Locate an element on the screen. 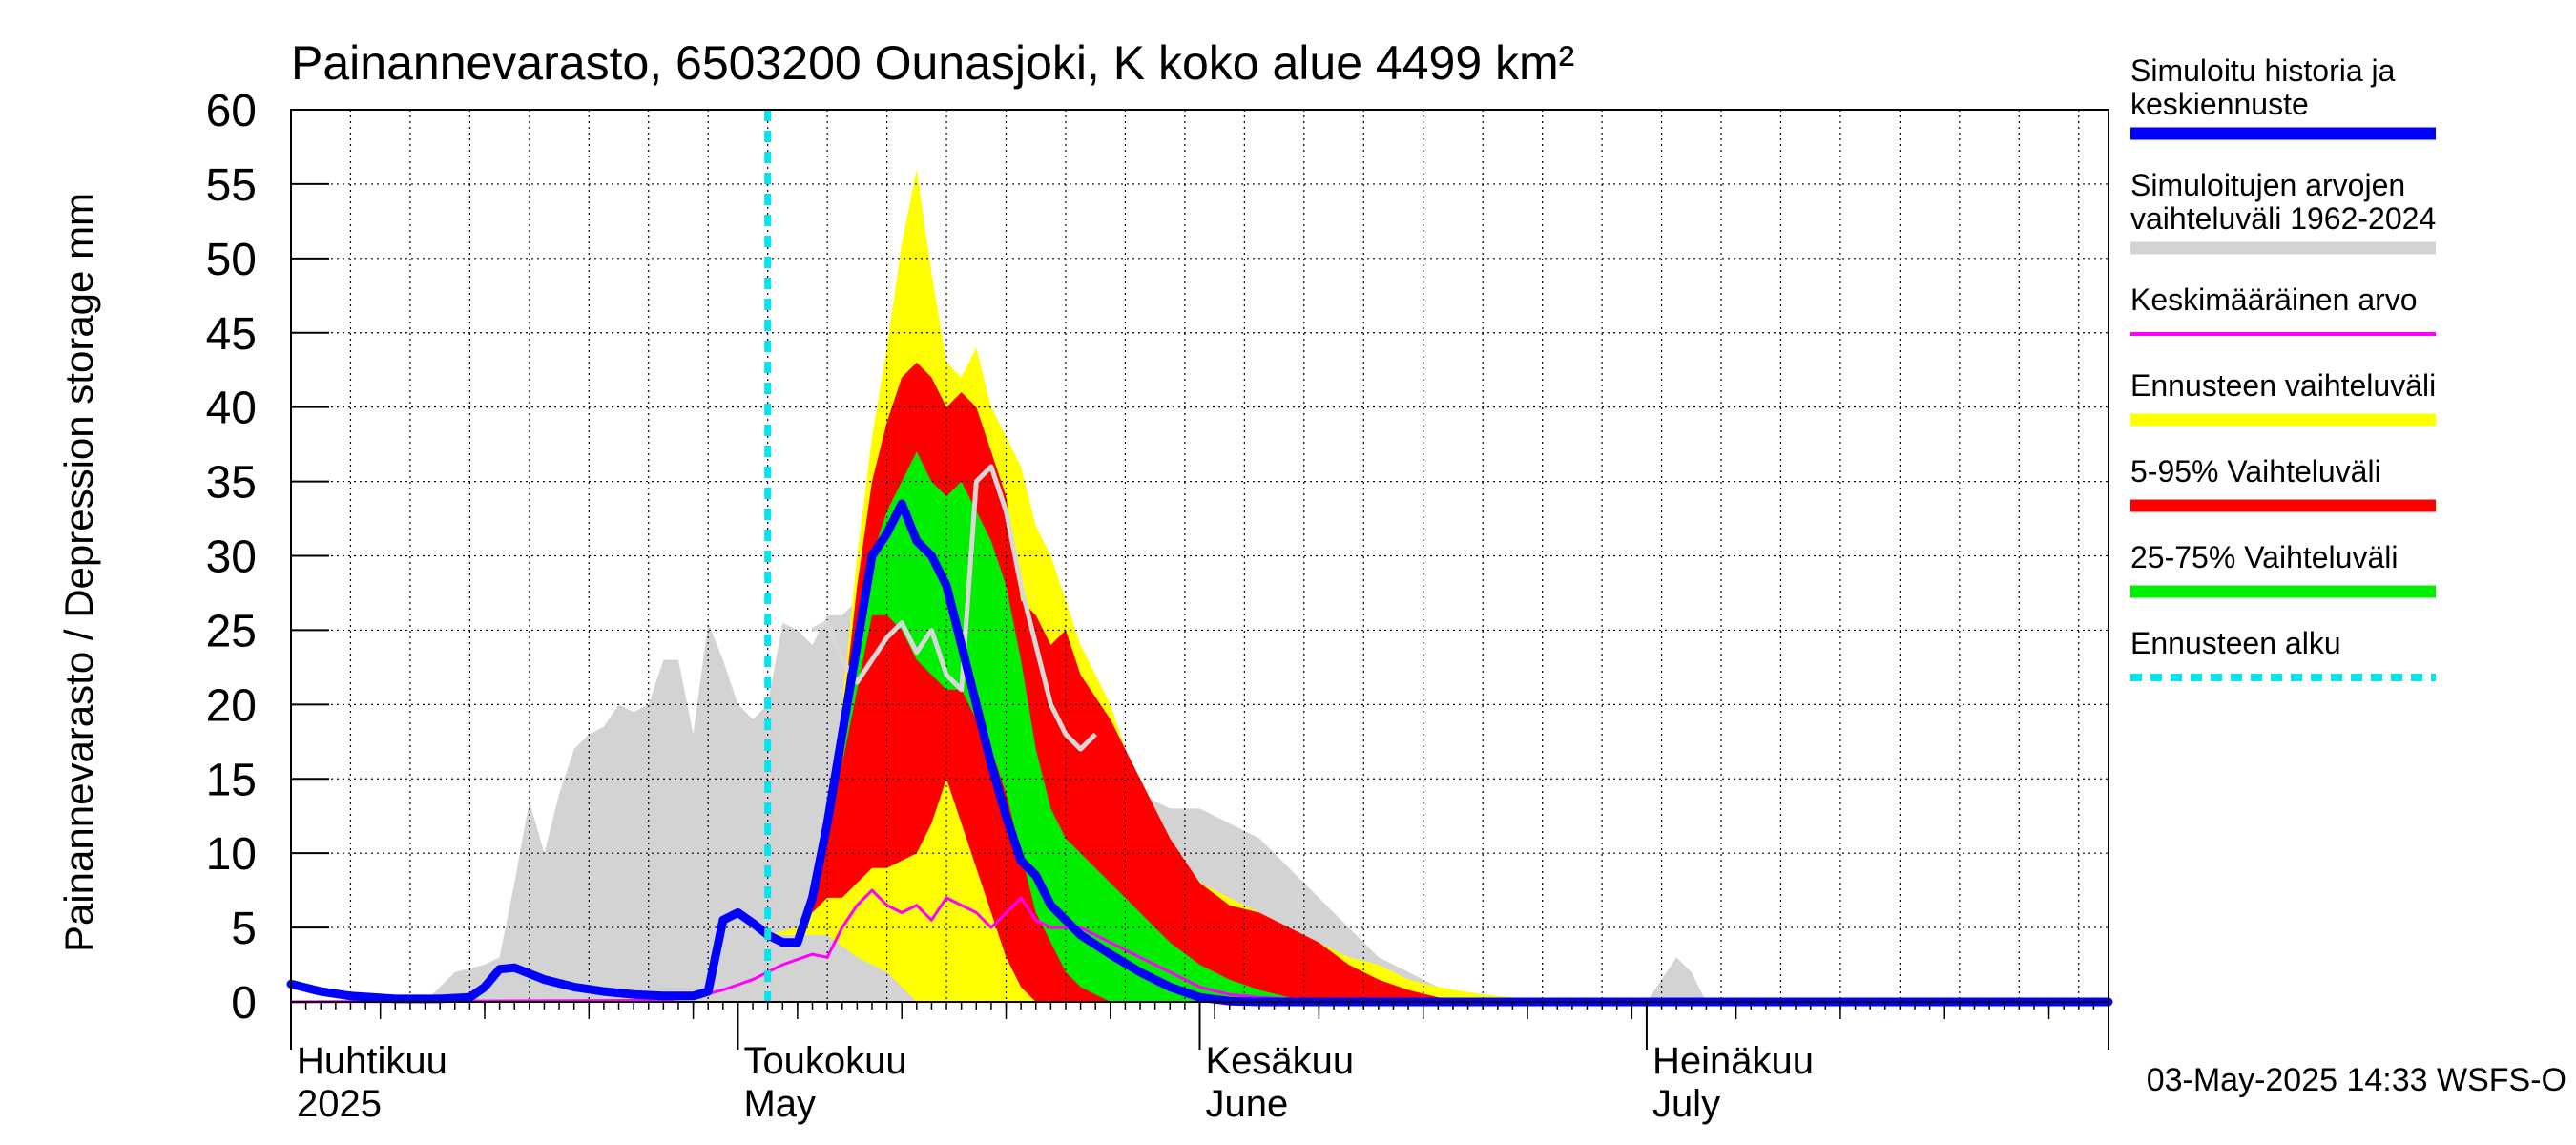 The image size is (2576, 1145). timestamp: 03-May-2025 14:33 WSFS-O is located at coordinates (2356, 1080).